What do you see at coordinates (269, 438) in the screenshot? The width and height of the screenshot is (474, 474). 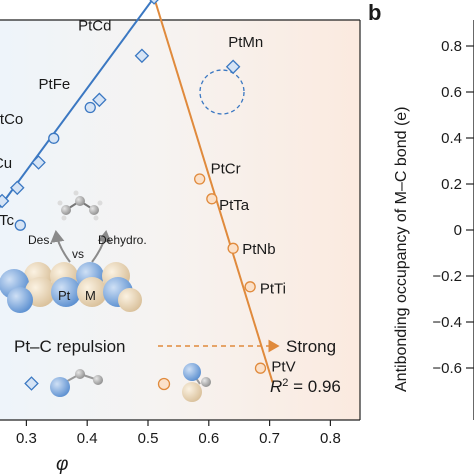 I see `x-tick-label: 0.7` at bounding box center [269, 438].